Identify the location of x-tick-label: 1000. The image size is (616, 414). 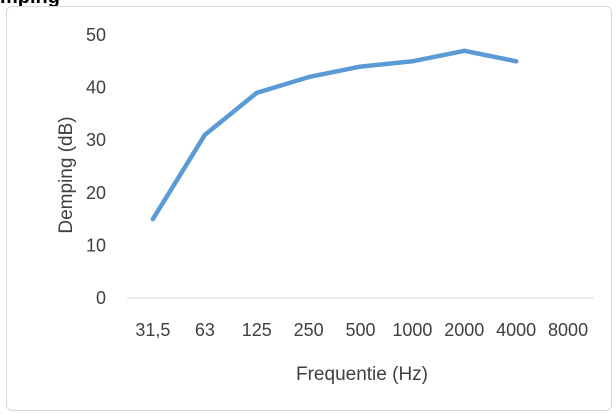
(412, 330).